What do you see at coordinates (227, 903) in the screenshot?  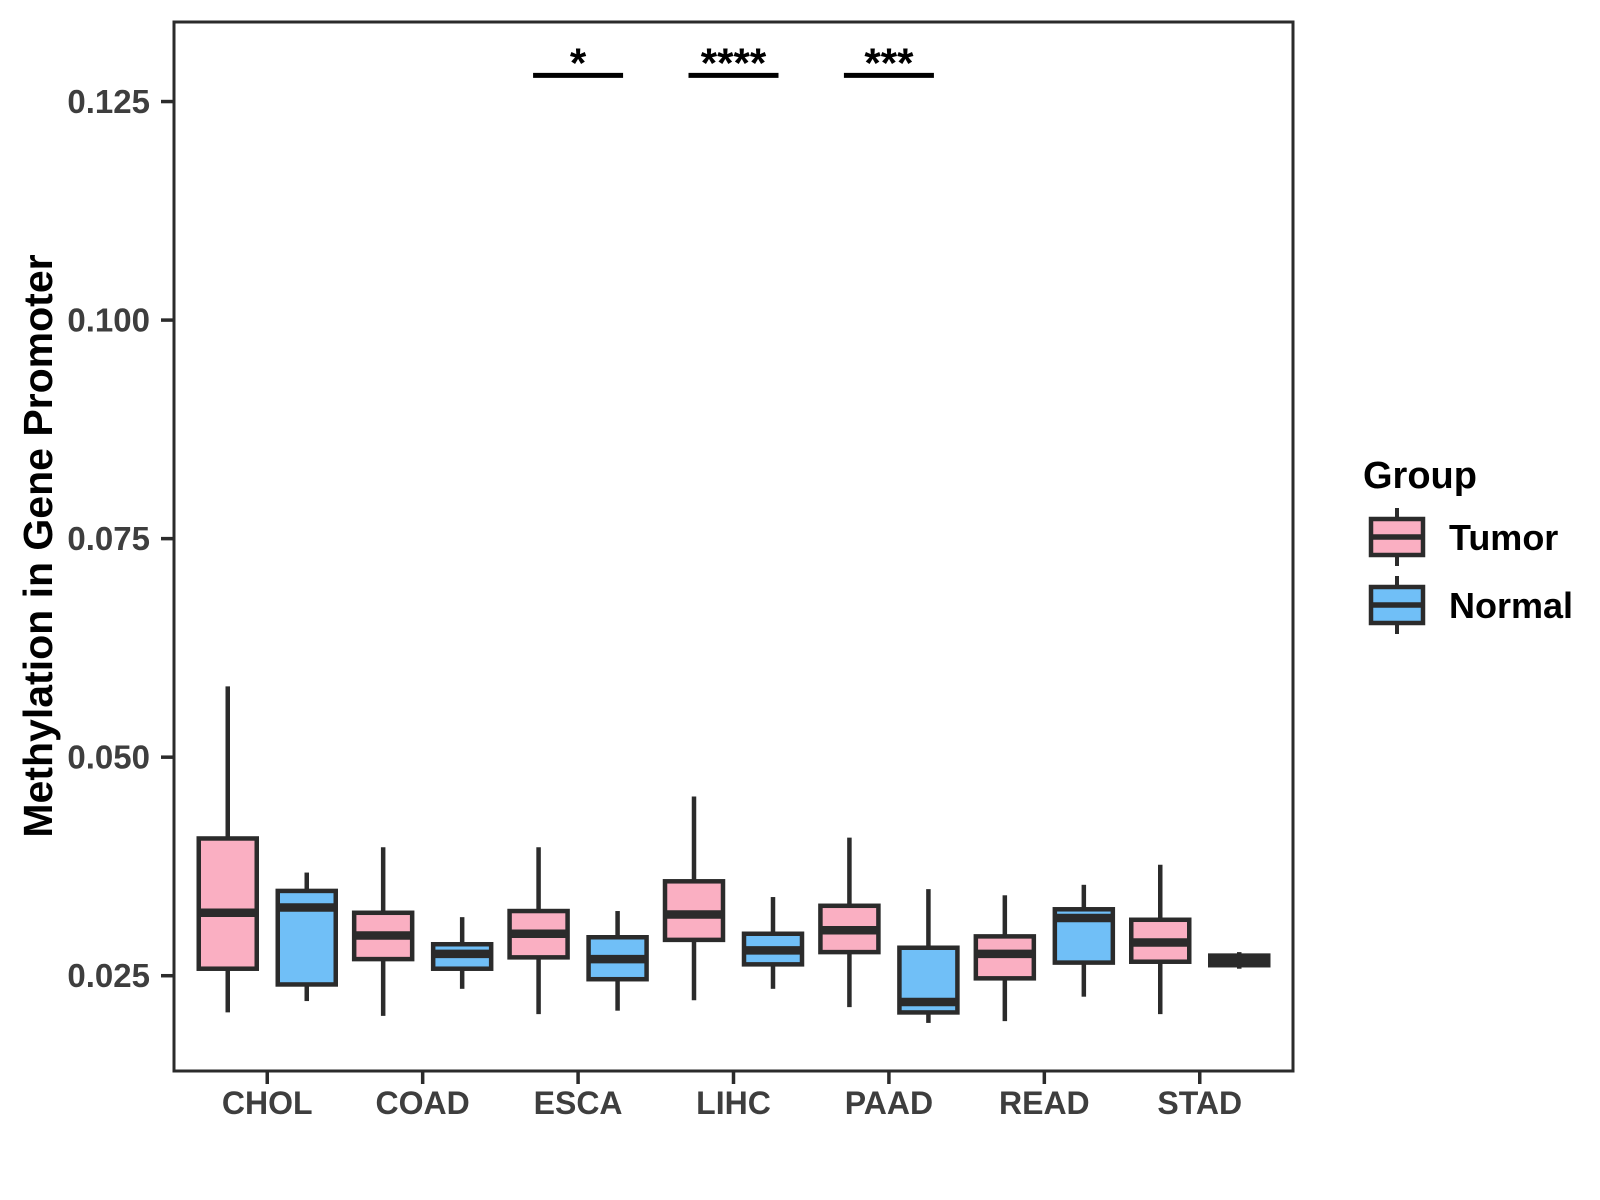 I see `box-tumor-chol` at bounding box center [227, 903].